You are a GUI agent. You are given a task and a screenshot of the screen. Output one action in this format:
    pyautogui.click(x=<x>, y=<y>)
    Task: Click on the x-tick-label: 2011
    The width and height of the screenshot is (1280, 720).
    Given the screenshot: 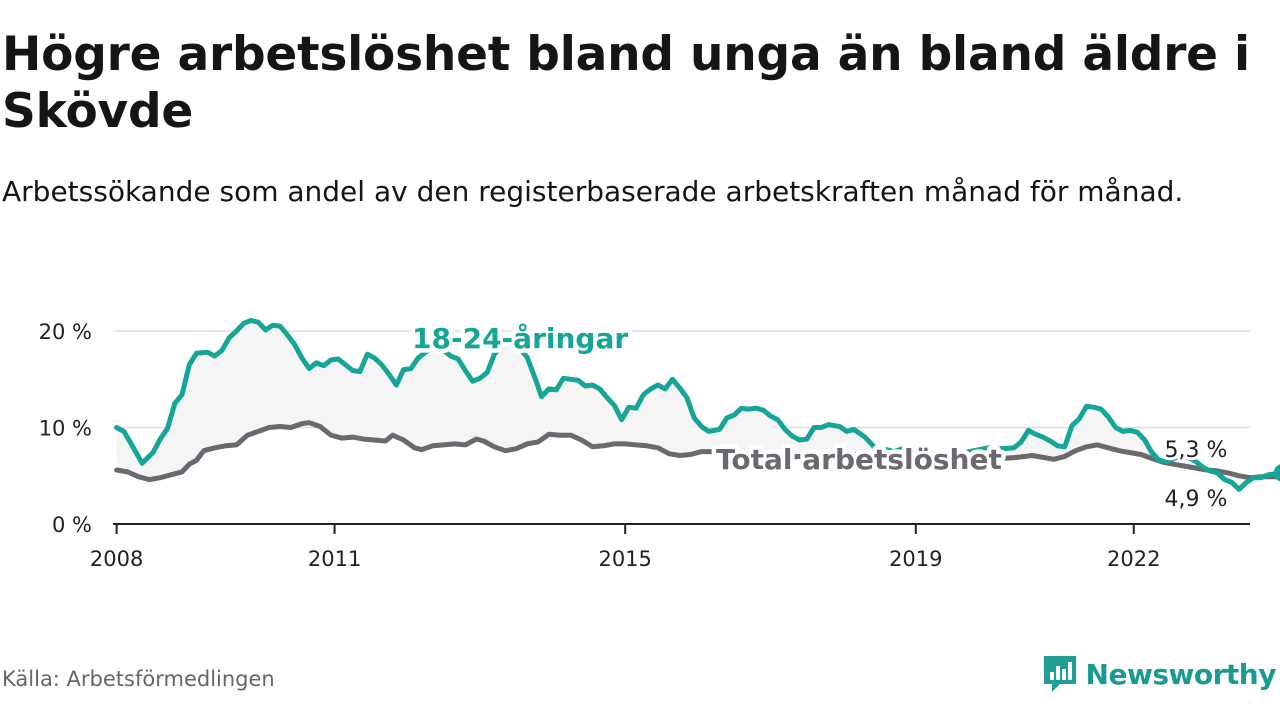 What is the action you would take?
    pyautogui.click(x=334, y=559)
    